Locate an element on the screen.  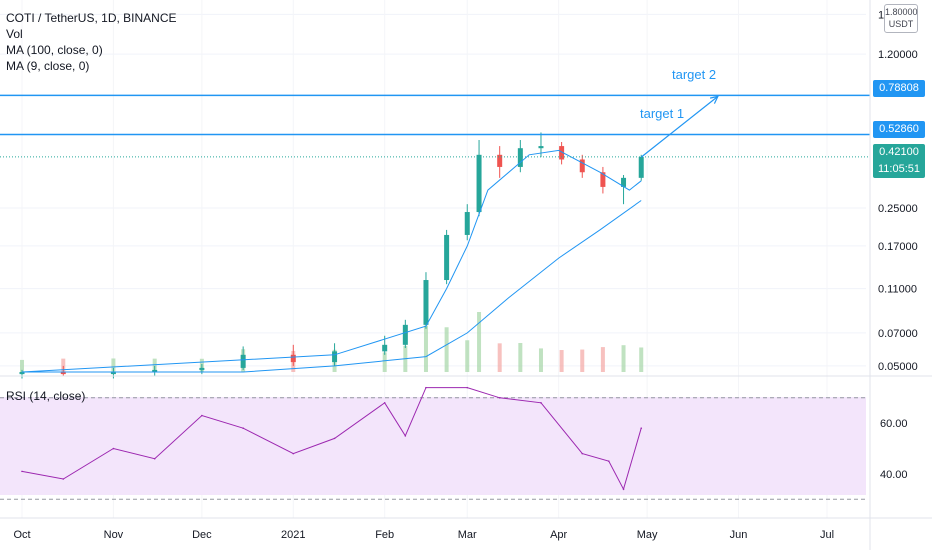
rsi-label: RSI (14, close) is located at coordinates (46, 396).